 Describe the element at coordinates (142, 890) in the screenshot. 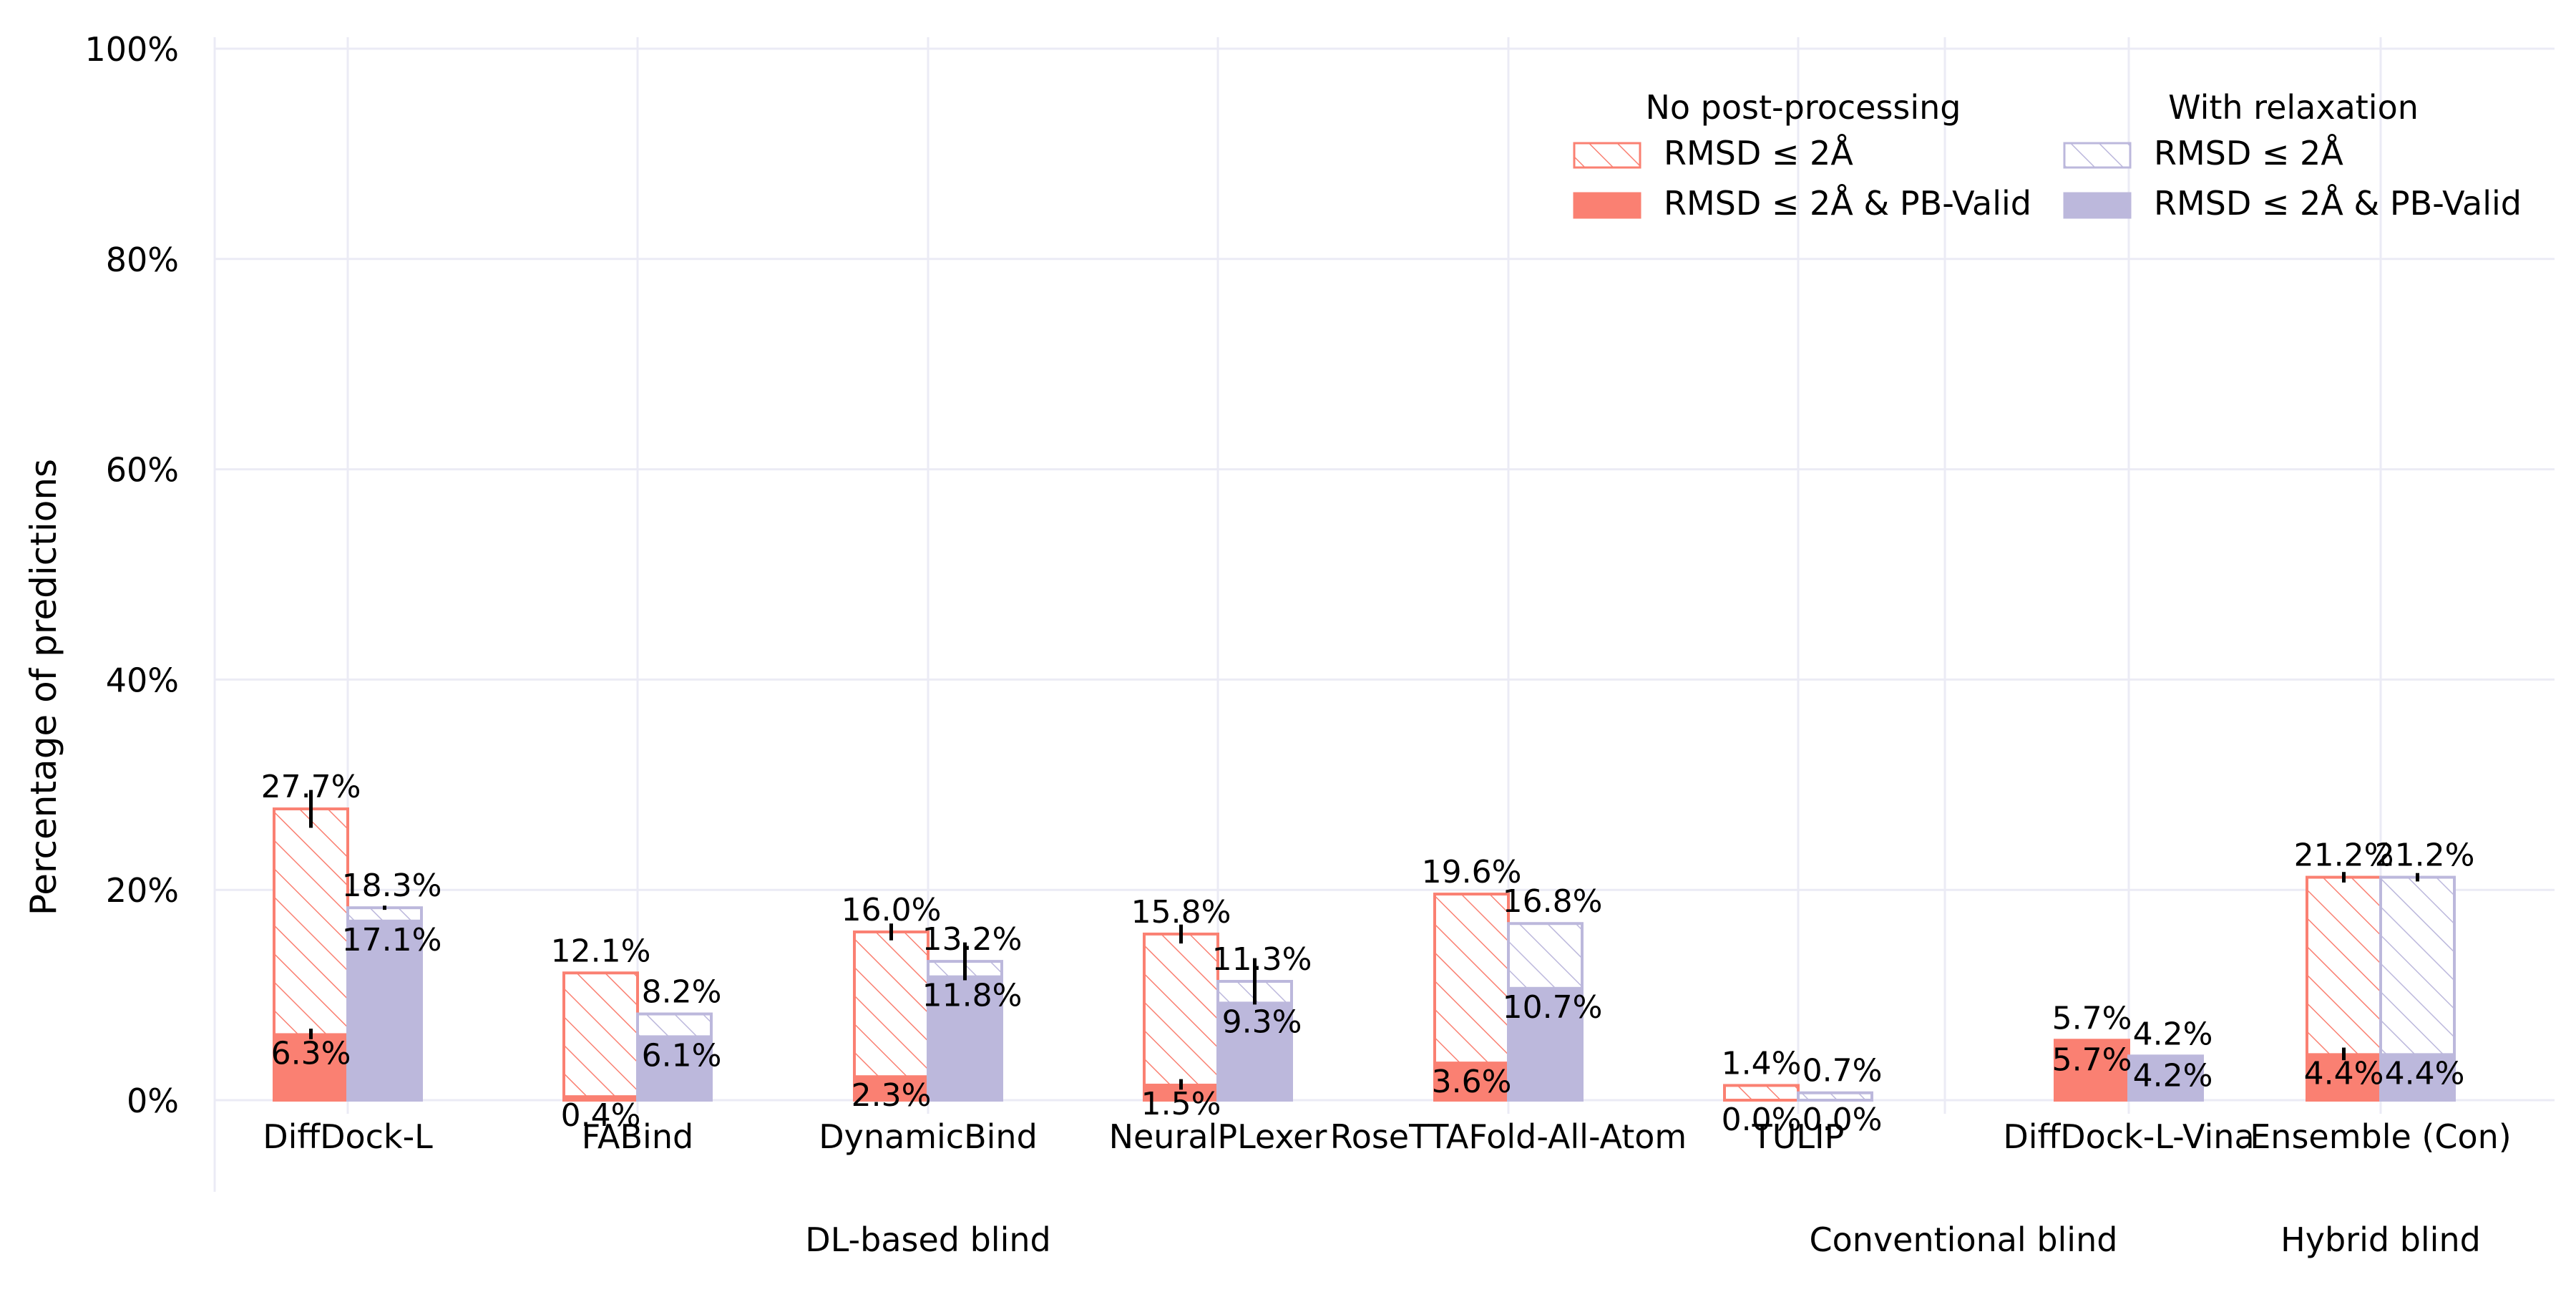

I see `y-tick-label: 20%` at that location.